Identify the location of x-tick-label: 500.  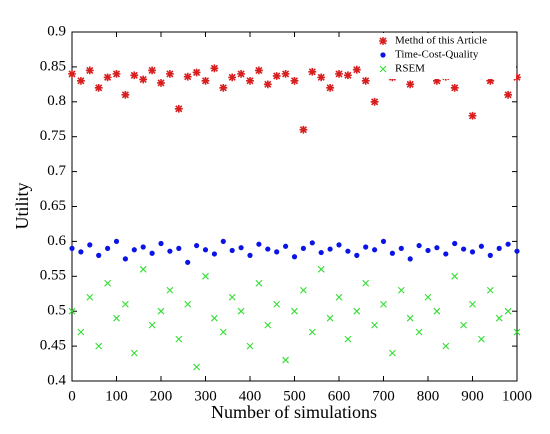
(294, 396).